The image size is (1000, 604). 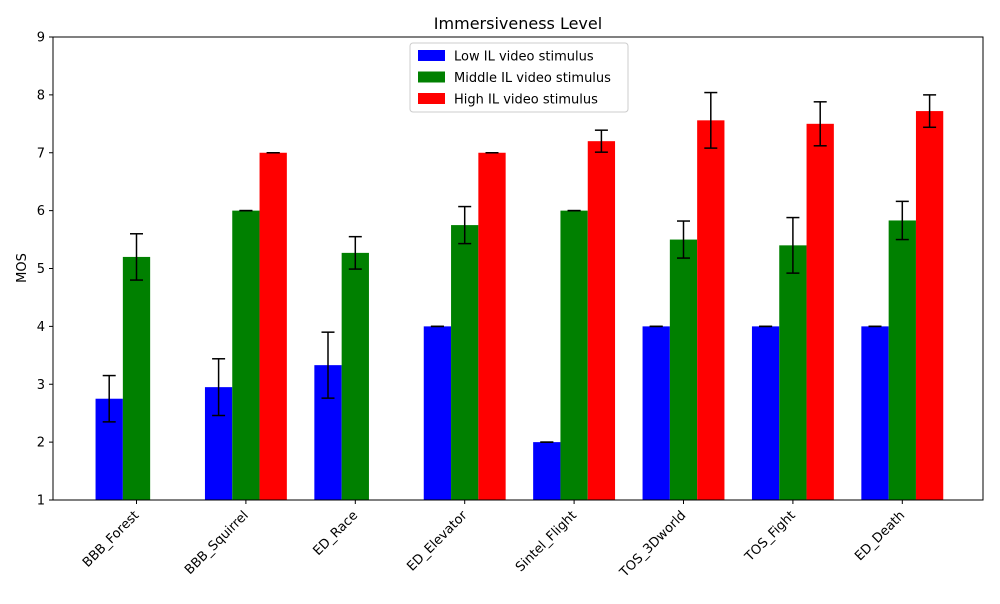 What do you see at coordinates (930, 111) in the screenshot?
I see `error-bar-s2-ED_Death` at bounding box center [930, 111].